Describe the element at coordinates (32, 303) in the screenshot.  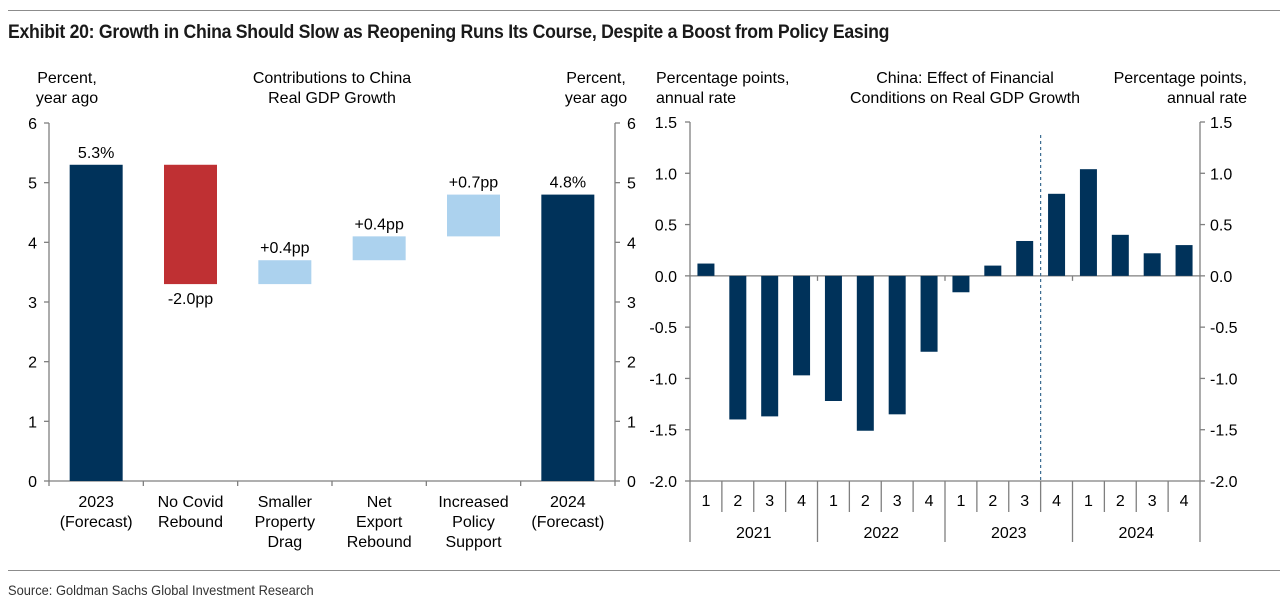
I see `left-chart-y-tick-label-left: 3` at that location.